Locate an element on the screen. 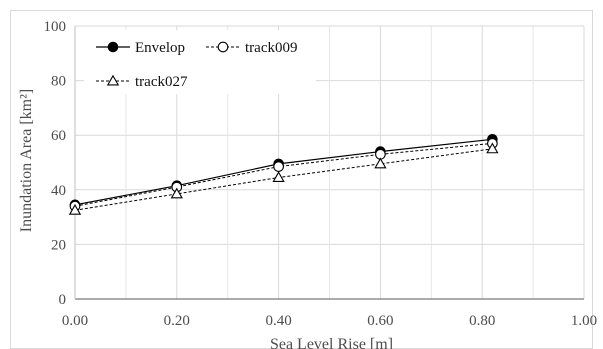  legend-label: track027 is located at coordinates (161, 82).